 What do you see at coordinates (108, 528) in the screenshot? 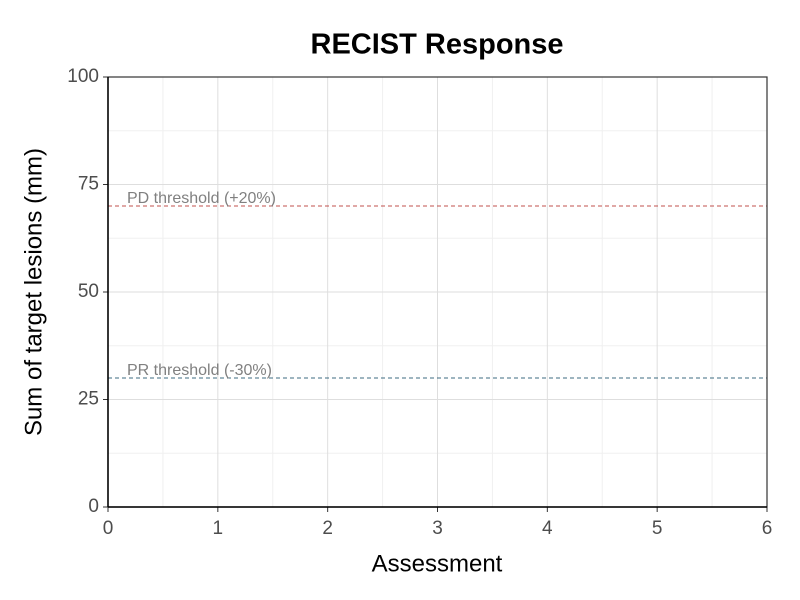
I see `x-tick-label: 0` at bounding box center [108, 528].